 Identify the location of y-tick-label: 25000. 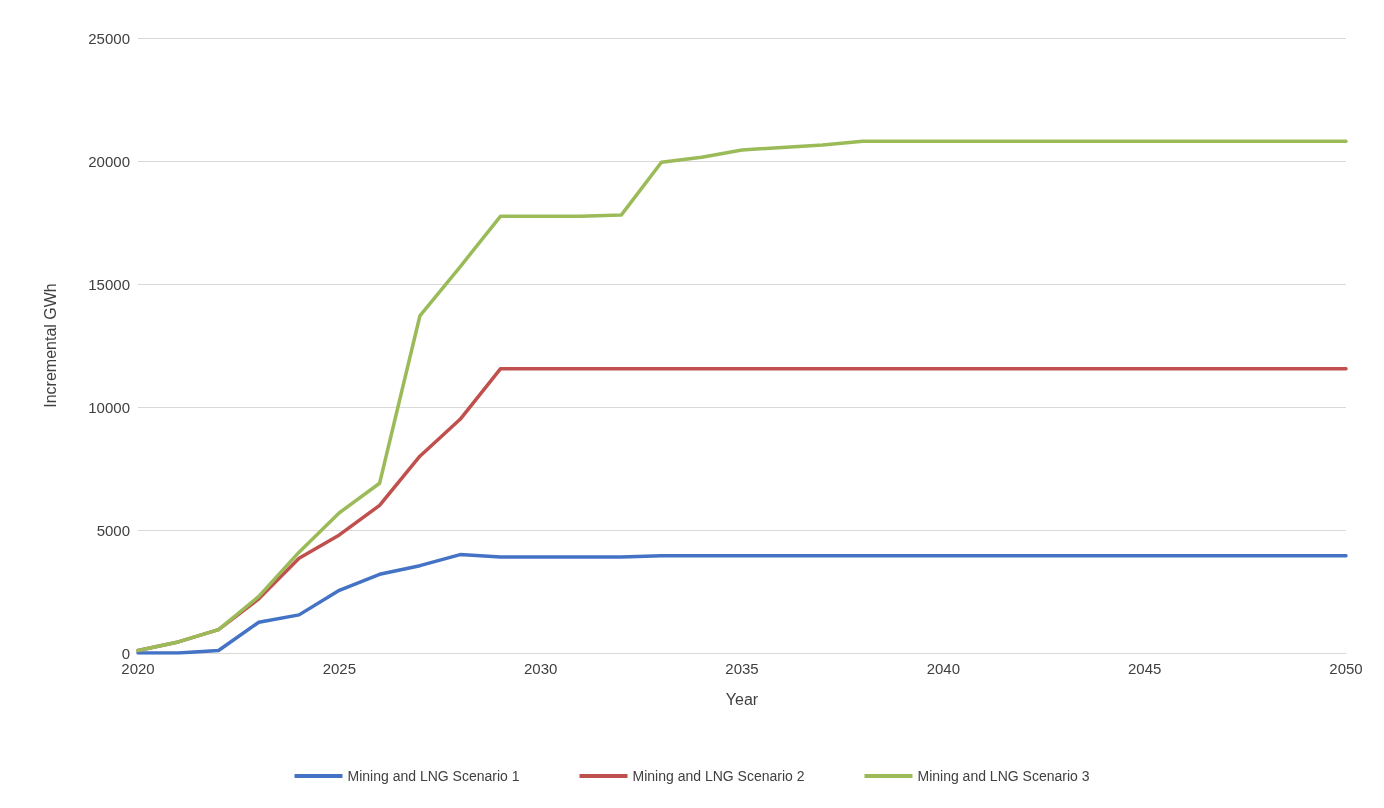
(109, 38).